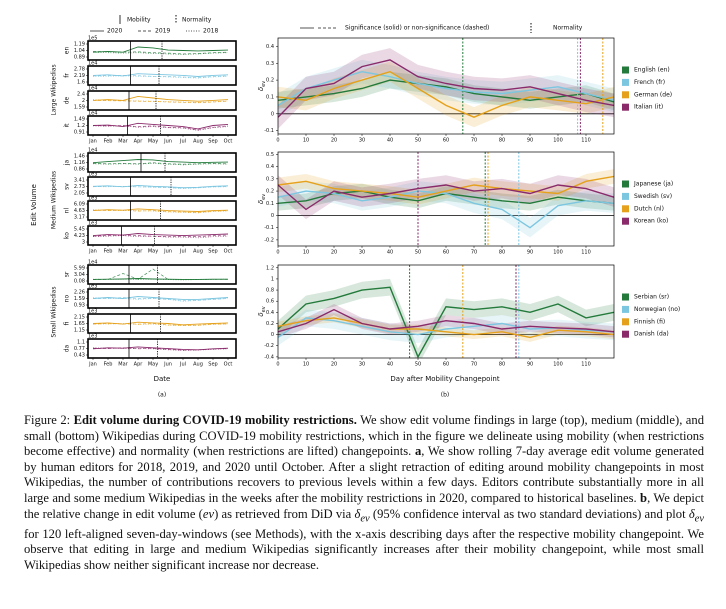  What do you see at coordinates (83, 101) in the screenshot?
I see `y-tick-label: 2` at bounding box center [83, 101].